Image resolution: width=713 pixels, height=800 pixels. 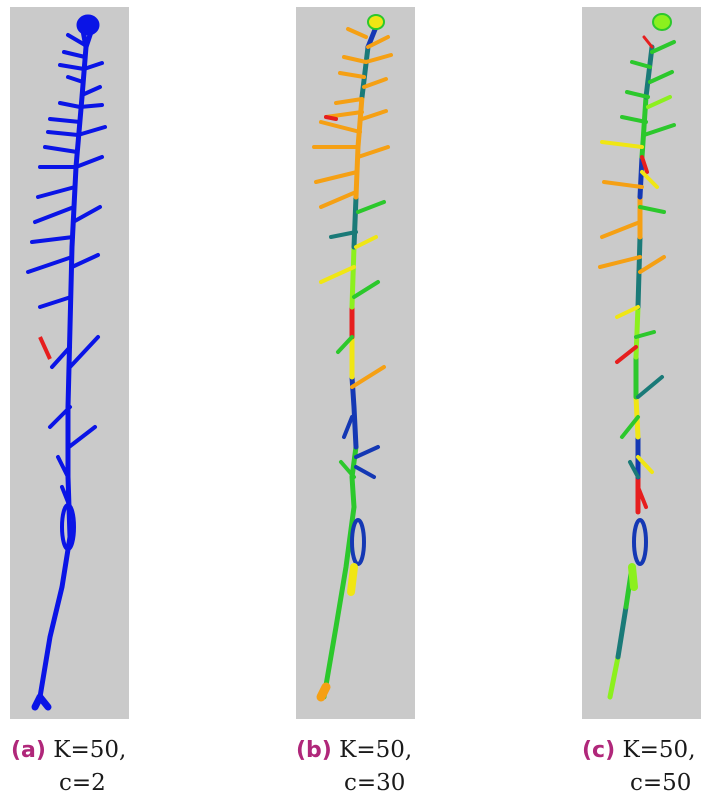 What do you see at coordinates (599, 750) in the screenshot?
I see `caption-c-label: (c)` at bounding box center [599, 750].